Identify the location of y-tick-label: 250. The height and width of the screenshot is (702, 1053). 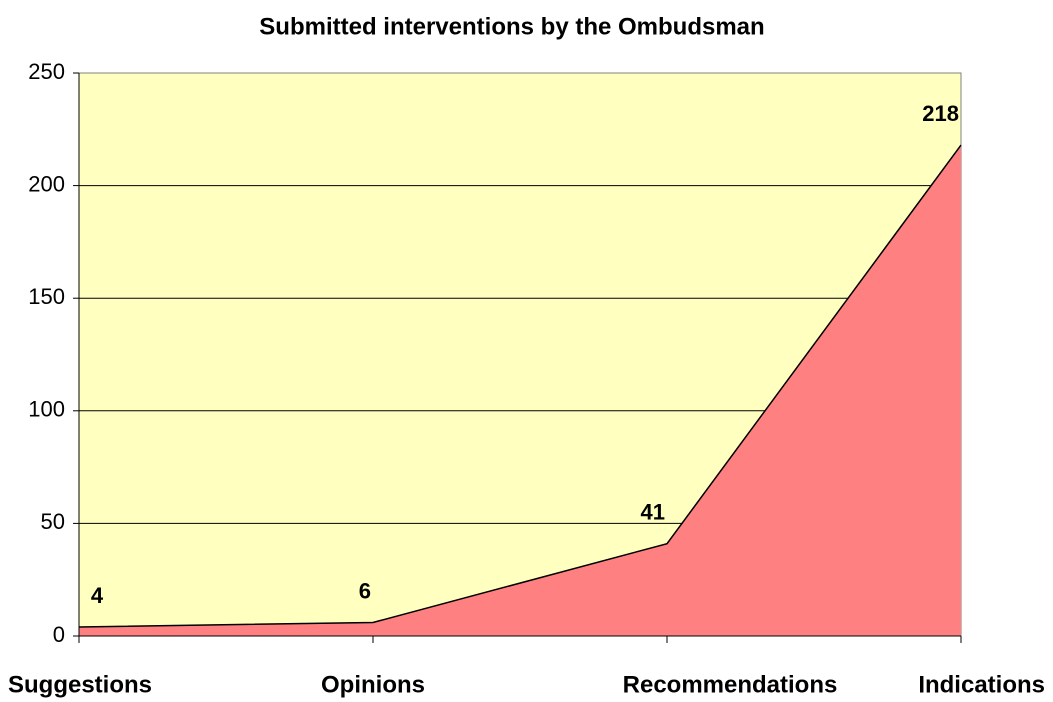
(46, 71).